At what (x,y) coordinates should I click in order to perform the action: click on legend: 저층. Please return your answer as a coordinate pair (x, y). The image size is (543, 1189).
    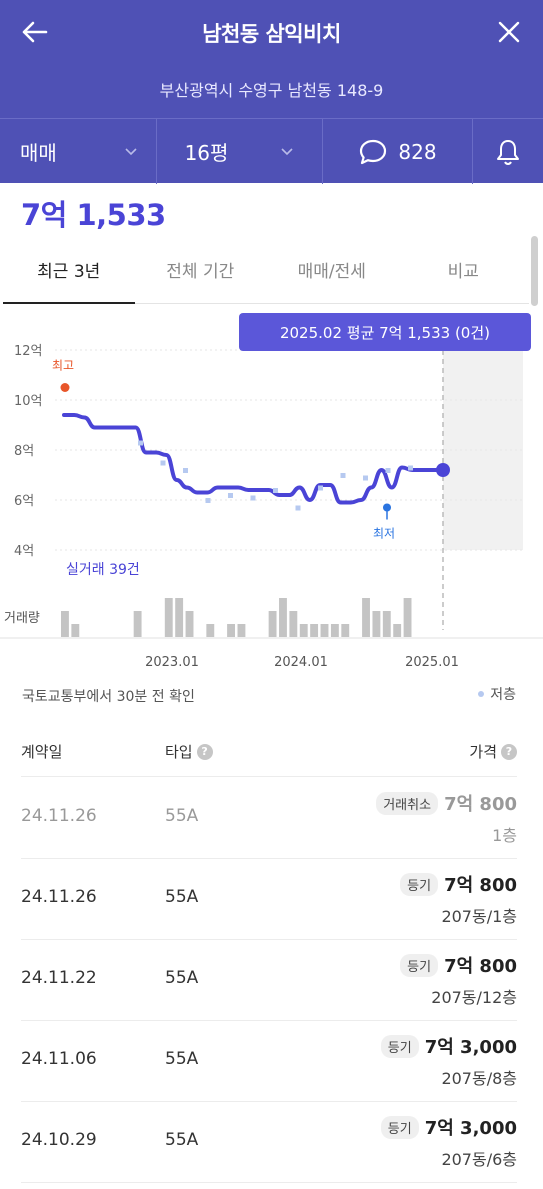
    Looking at the image, I should click on (497, 694).